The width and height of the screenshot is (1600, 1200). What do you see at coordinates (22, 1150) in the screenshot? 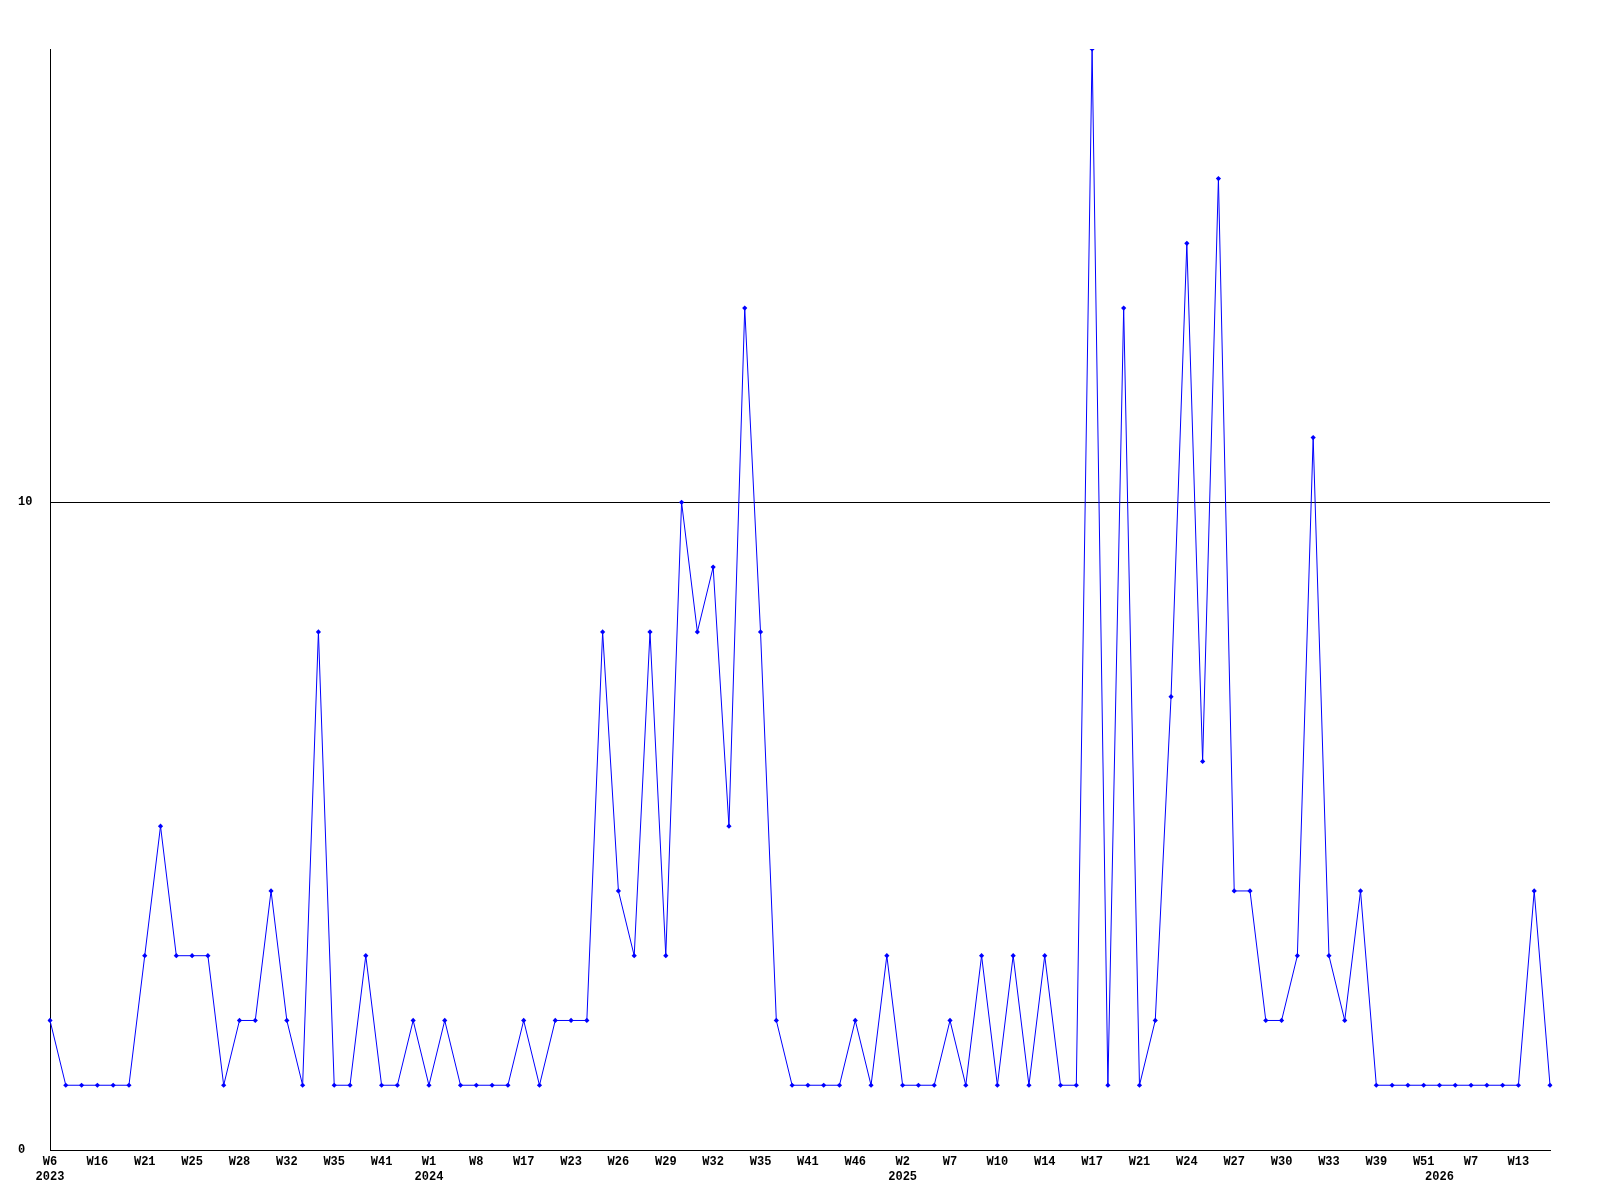
I see `y-tick-label: 0` at bounding box center [22, 1150].